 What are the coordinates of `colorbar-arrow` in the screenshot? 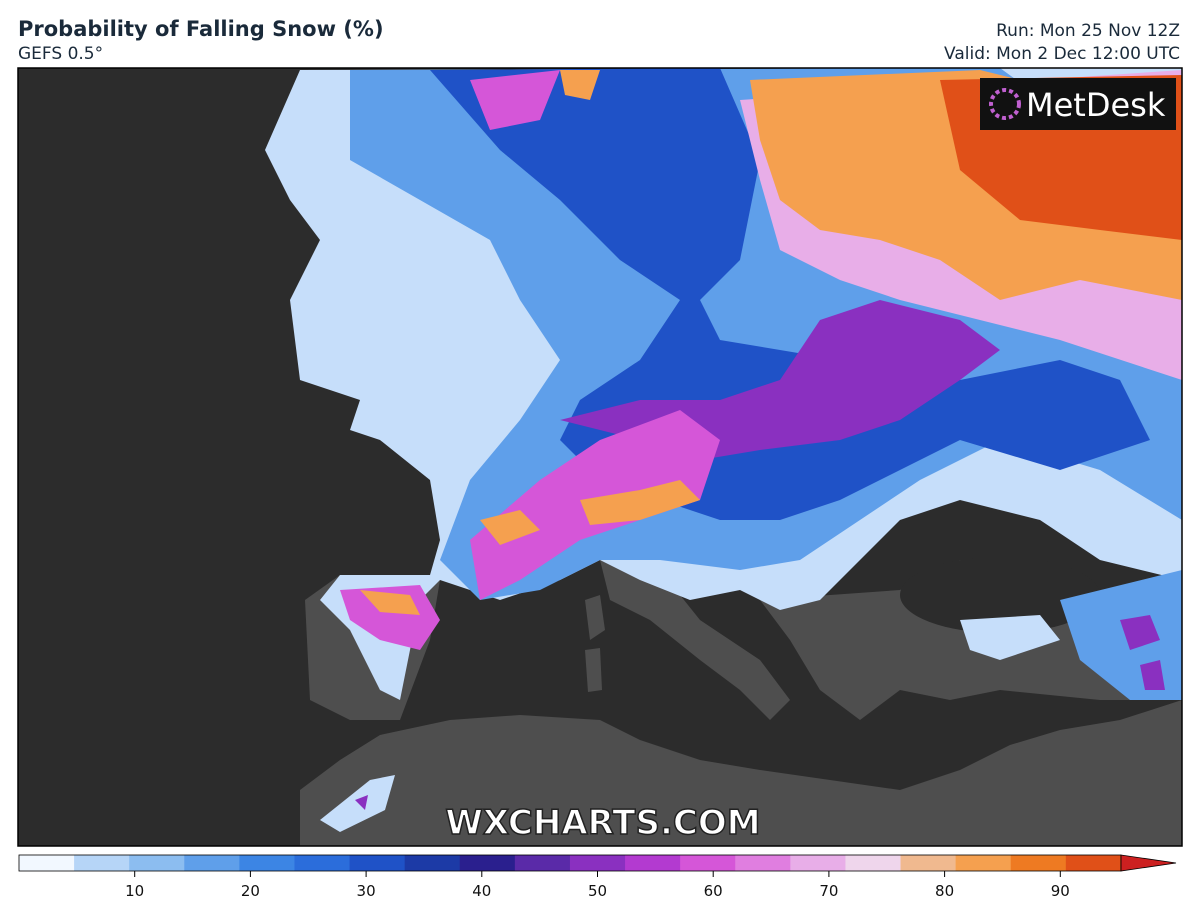 It's located at (1148, 863).